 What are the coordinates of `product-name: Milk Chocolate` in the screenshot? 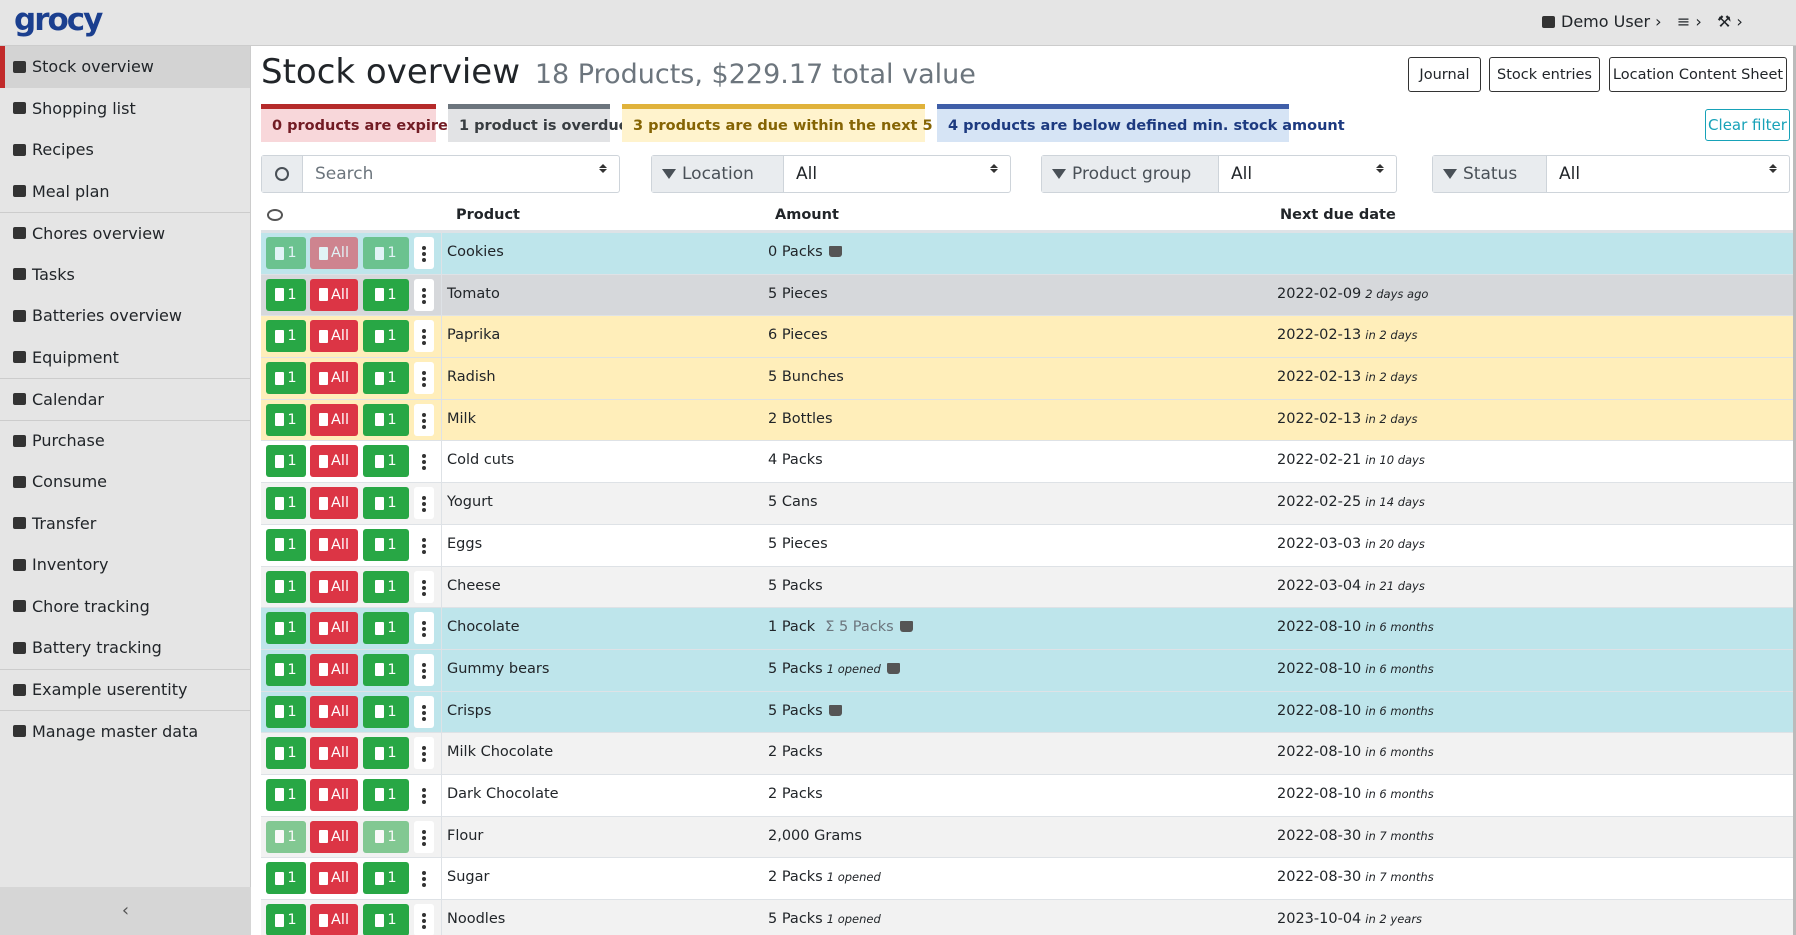 It's located at (500, 752).